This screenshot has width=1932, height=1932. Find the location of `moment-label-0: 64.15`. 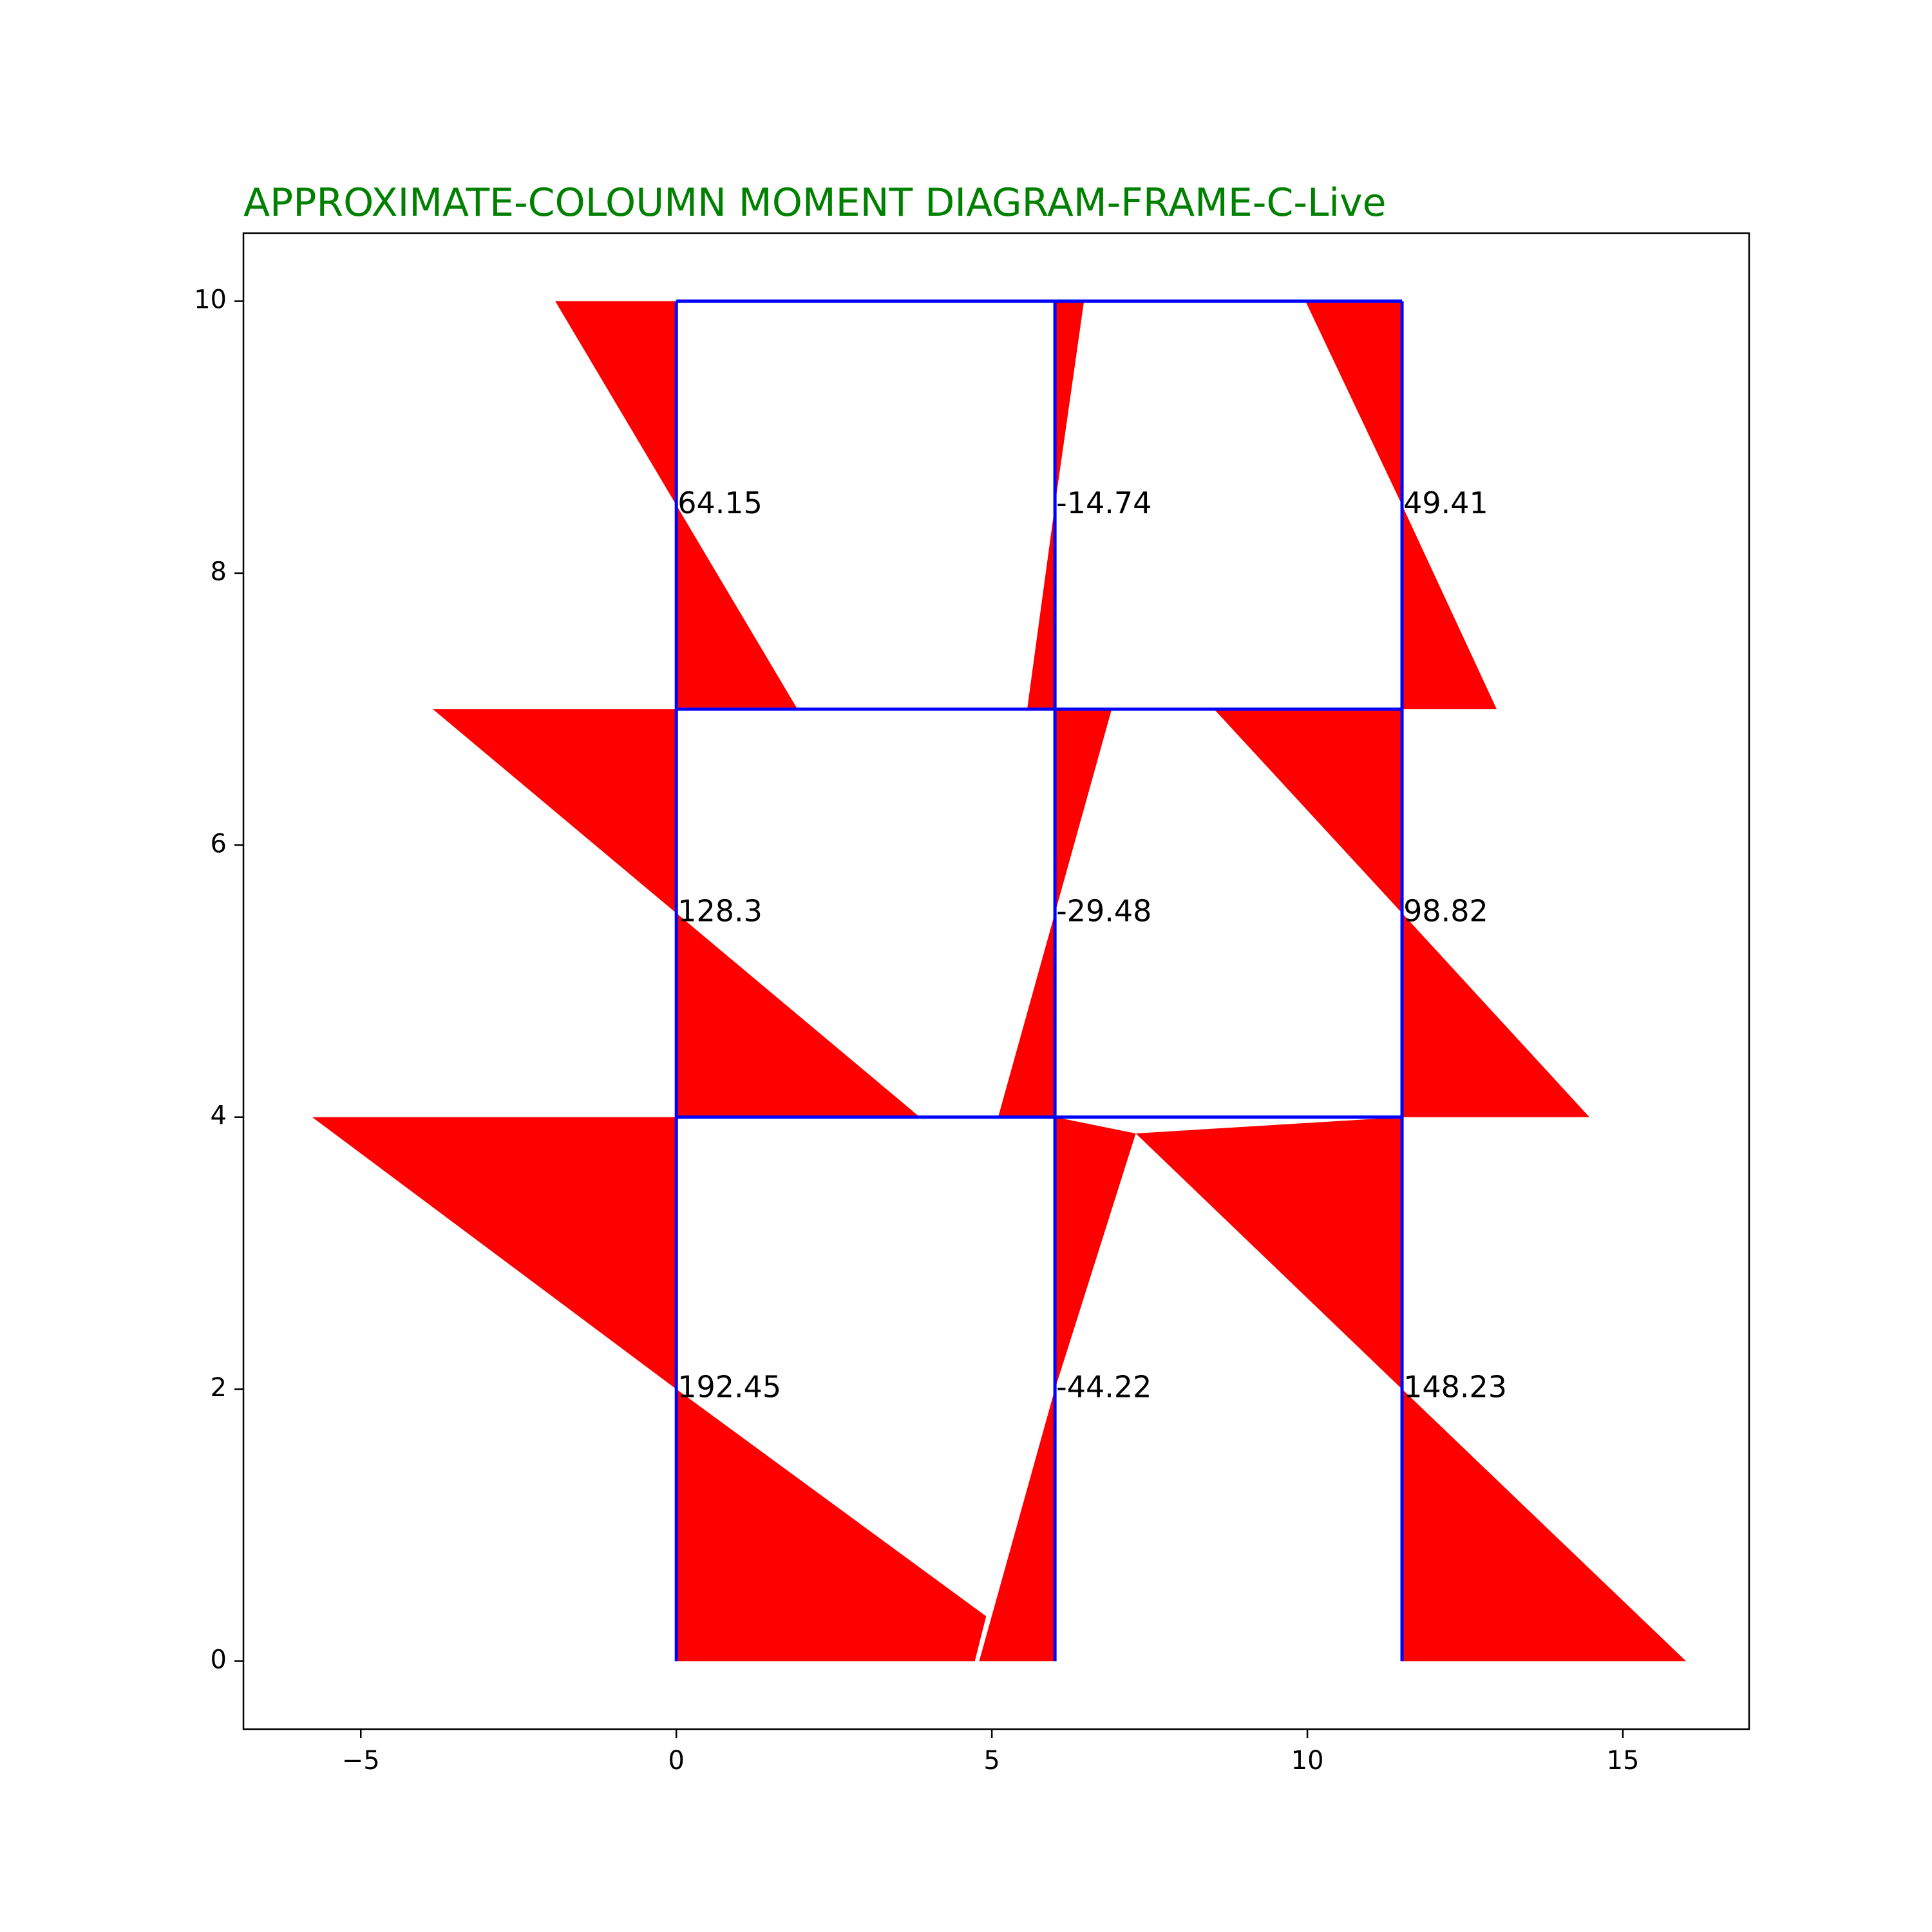

moment-label-0: 64.15 is located at coordinates (719, 503).